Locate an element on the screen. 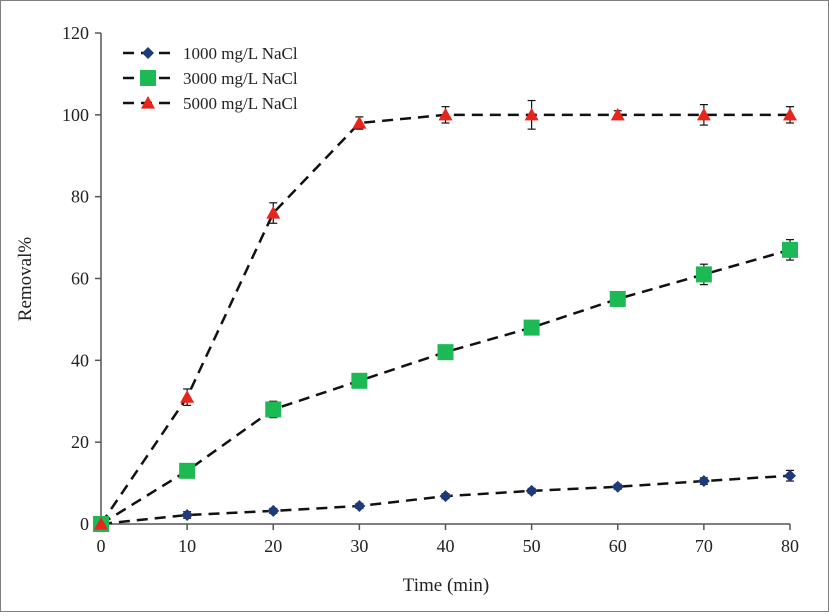 The width and height of the screenshot is (829, 616). y-tick-label: 100 is located at coordinates (75, 115).